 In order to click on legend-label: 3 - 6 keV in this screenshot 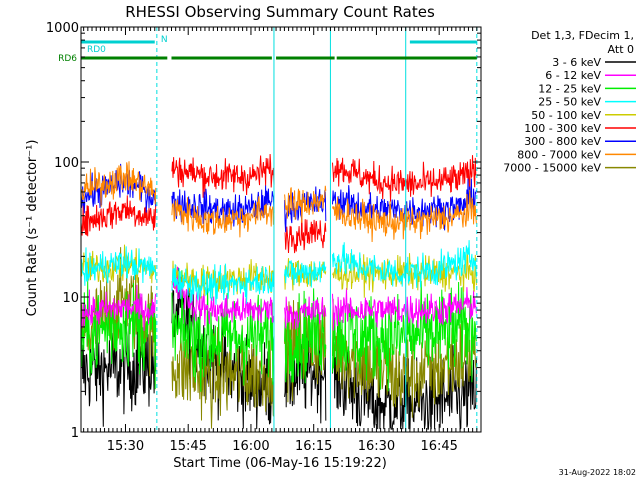, I will do `click(576, 62)`.